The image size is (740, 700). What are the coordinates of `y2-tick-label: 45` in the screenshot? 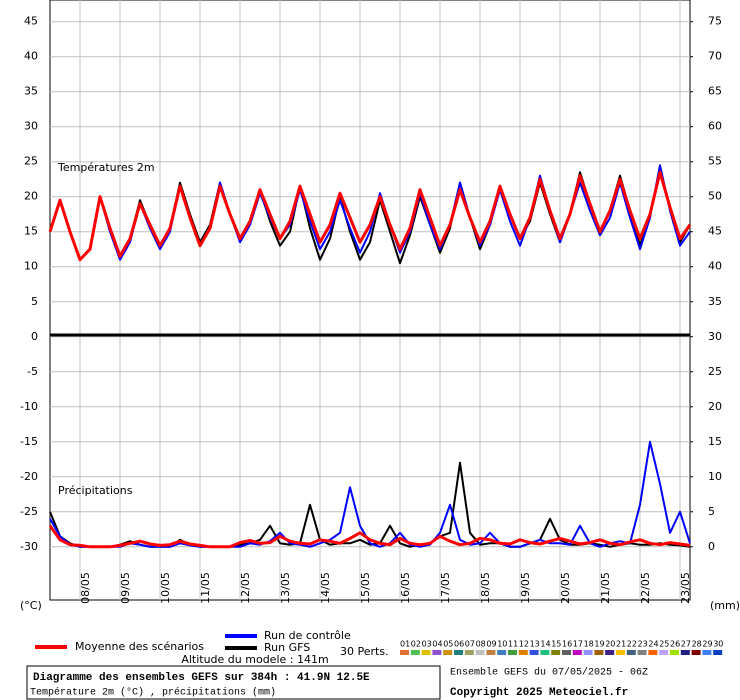 It's located at (715, 231).